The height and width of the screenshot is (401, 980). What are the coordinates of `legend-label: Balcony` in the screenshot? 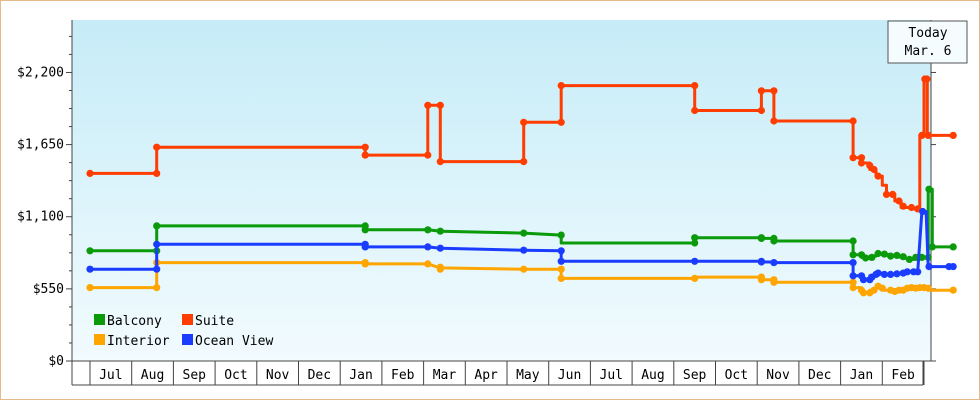 It's located at (134, 321).